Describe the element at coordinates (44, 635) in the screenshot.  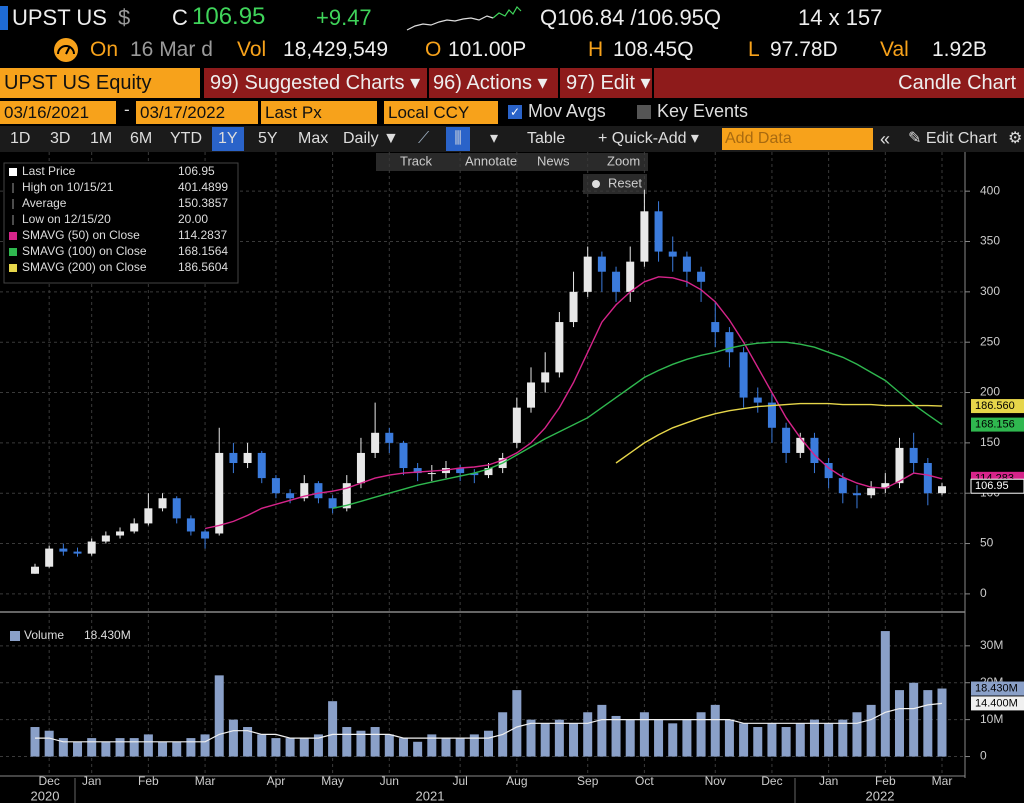
I see `legend-label: Volume` at that location.